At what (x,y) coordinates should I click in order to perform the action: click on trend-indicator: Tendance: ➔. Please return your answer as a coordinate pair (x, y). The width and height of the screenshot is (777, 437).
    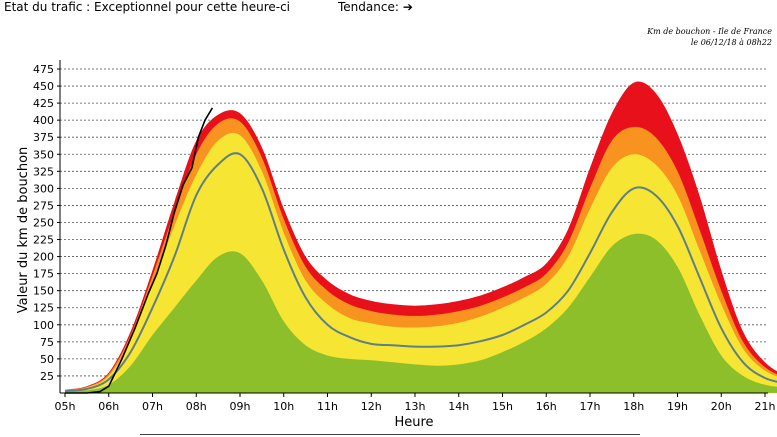
    Looking at the image, I should click on (375, 7).